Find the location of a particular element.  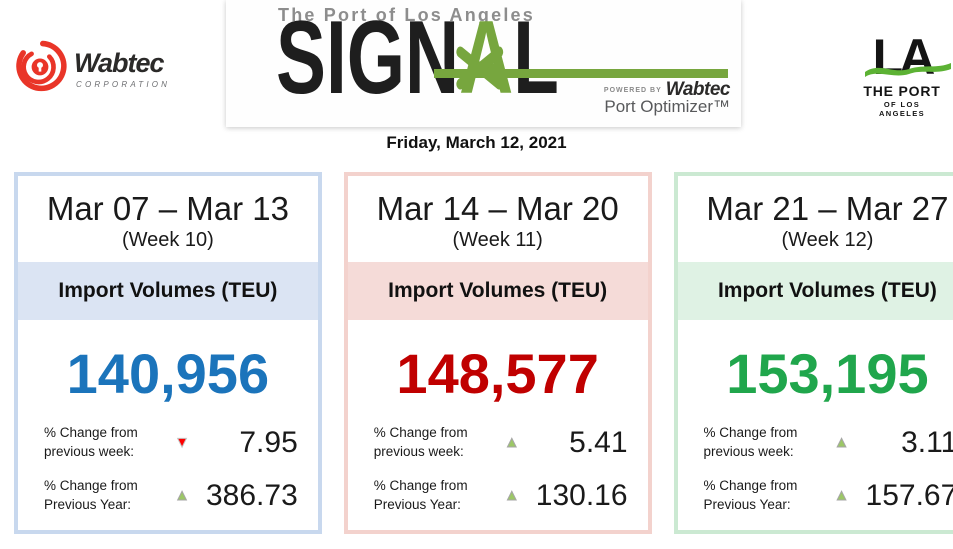

card-import-volume-value: 140,956 is located at coordinates (168, 373).